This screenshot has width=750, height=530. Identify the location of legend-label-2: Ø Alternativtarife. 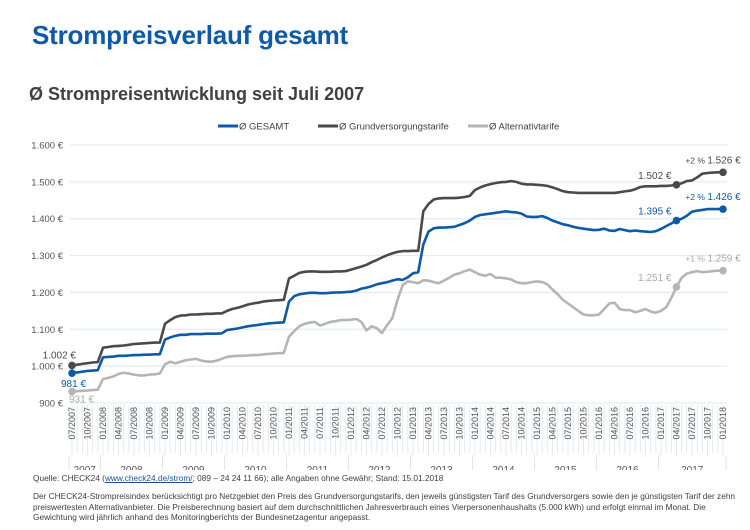
(524, 127).